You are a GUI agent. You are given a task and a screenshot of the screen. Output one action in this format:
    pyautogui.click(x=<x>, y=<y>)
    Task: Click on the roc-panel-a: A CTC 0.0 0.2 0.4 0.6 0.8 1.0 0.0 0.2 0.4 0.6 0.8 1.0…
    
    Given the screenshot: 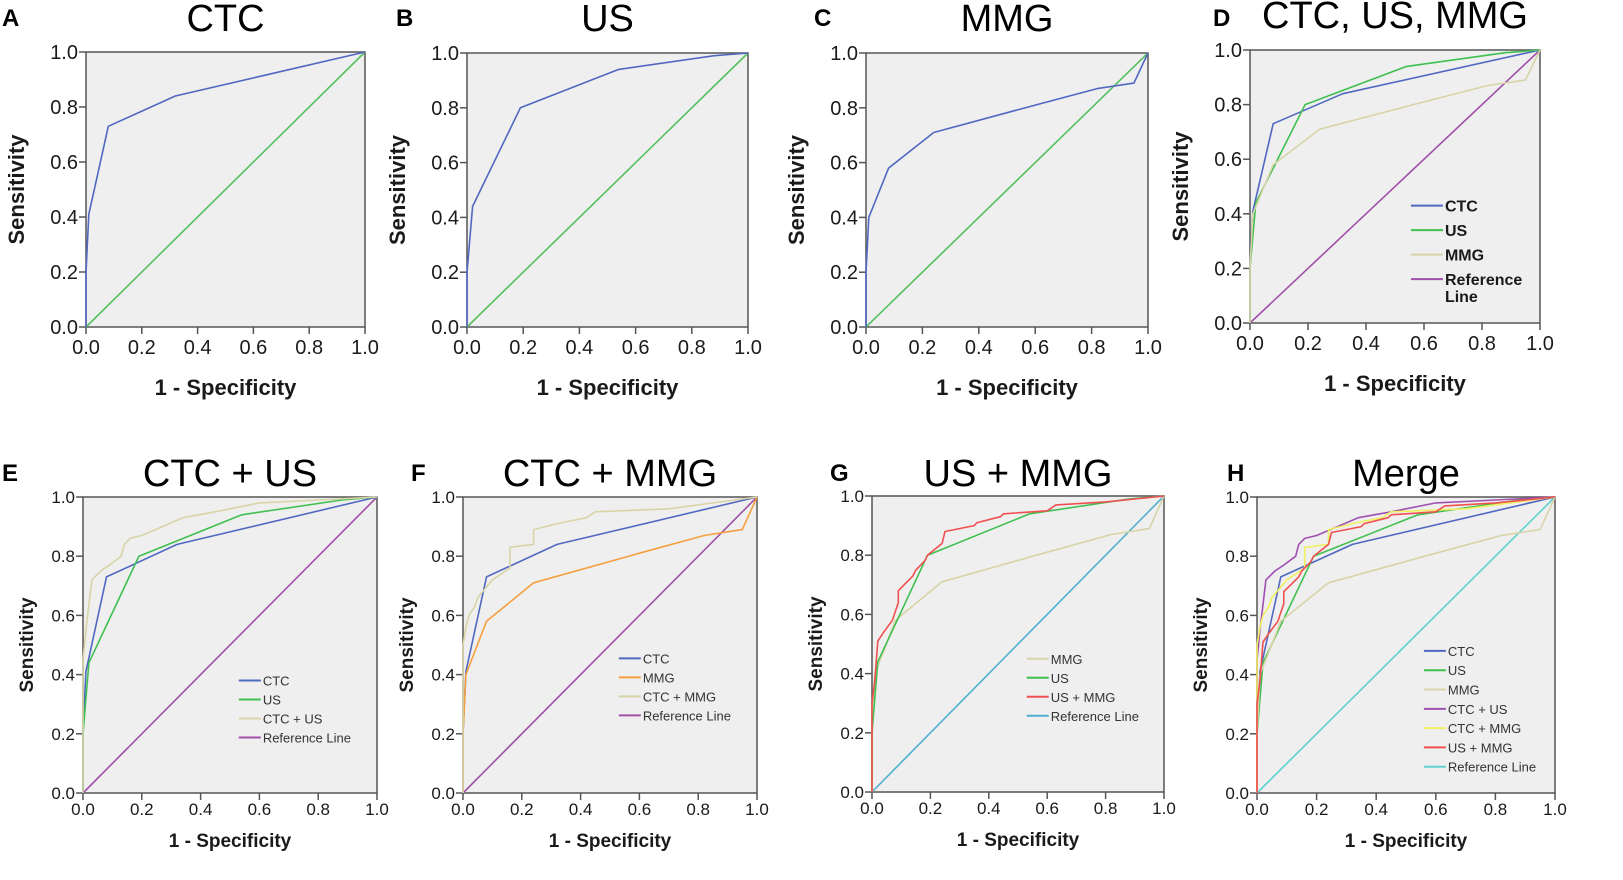 What is the action you would take?
    pyautogui.click(x=190, y=200)
    